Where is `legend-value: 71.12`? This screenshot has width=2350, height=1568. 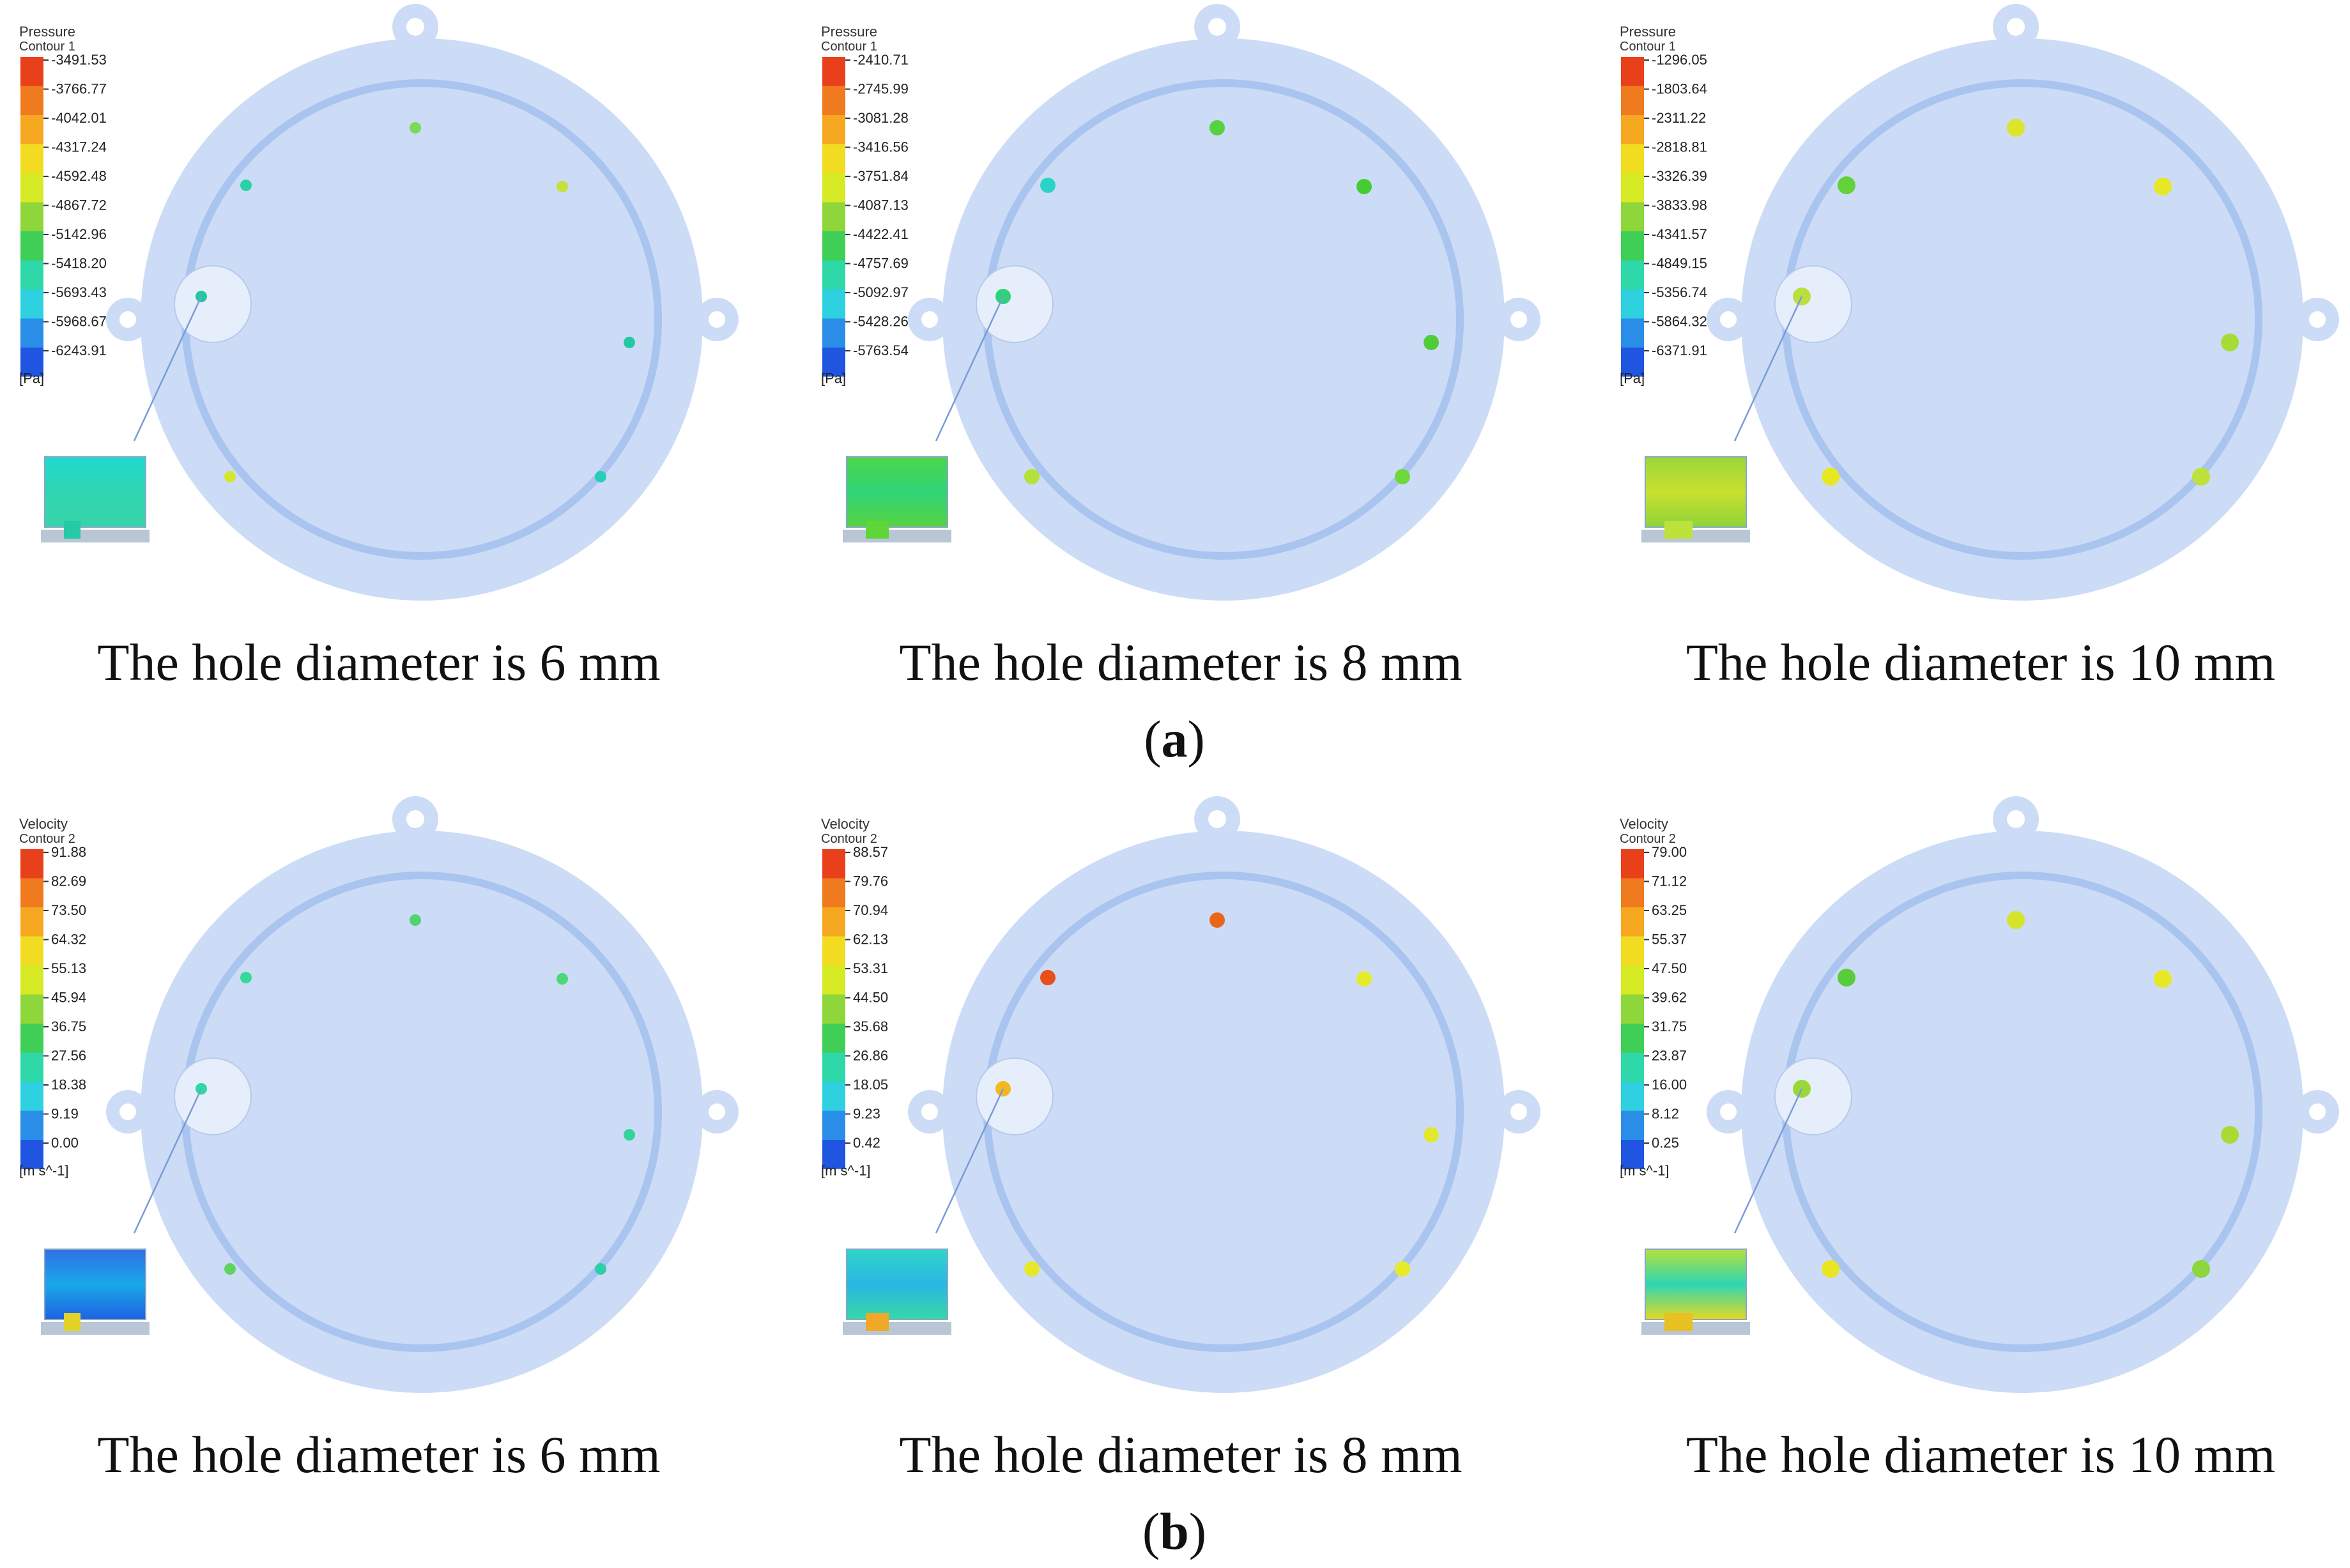
legend-value: 71.12 is located at coordinates (1669, 881).